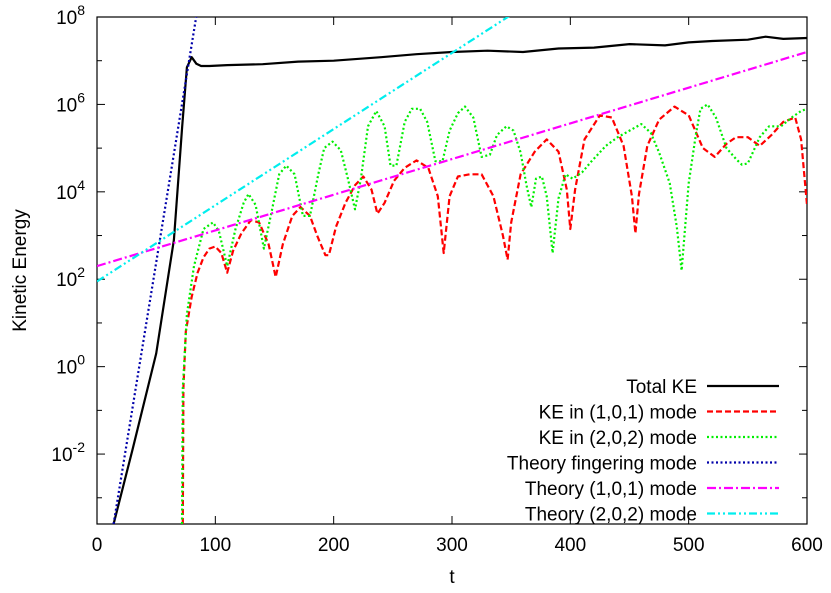 The width and height of the screenshot is (831, 593). Describe the element at coordinates (70, 190) in the screenshot. I see `y-tick-label: 10⁴` at that location.